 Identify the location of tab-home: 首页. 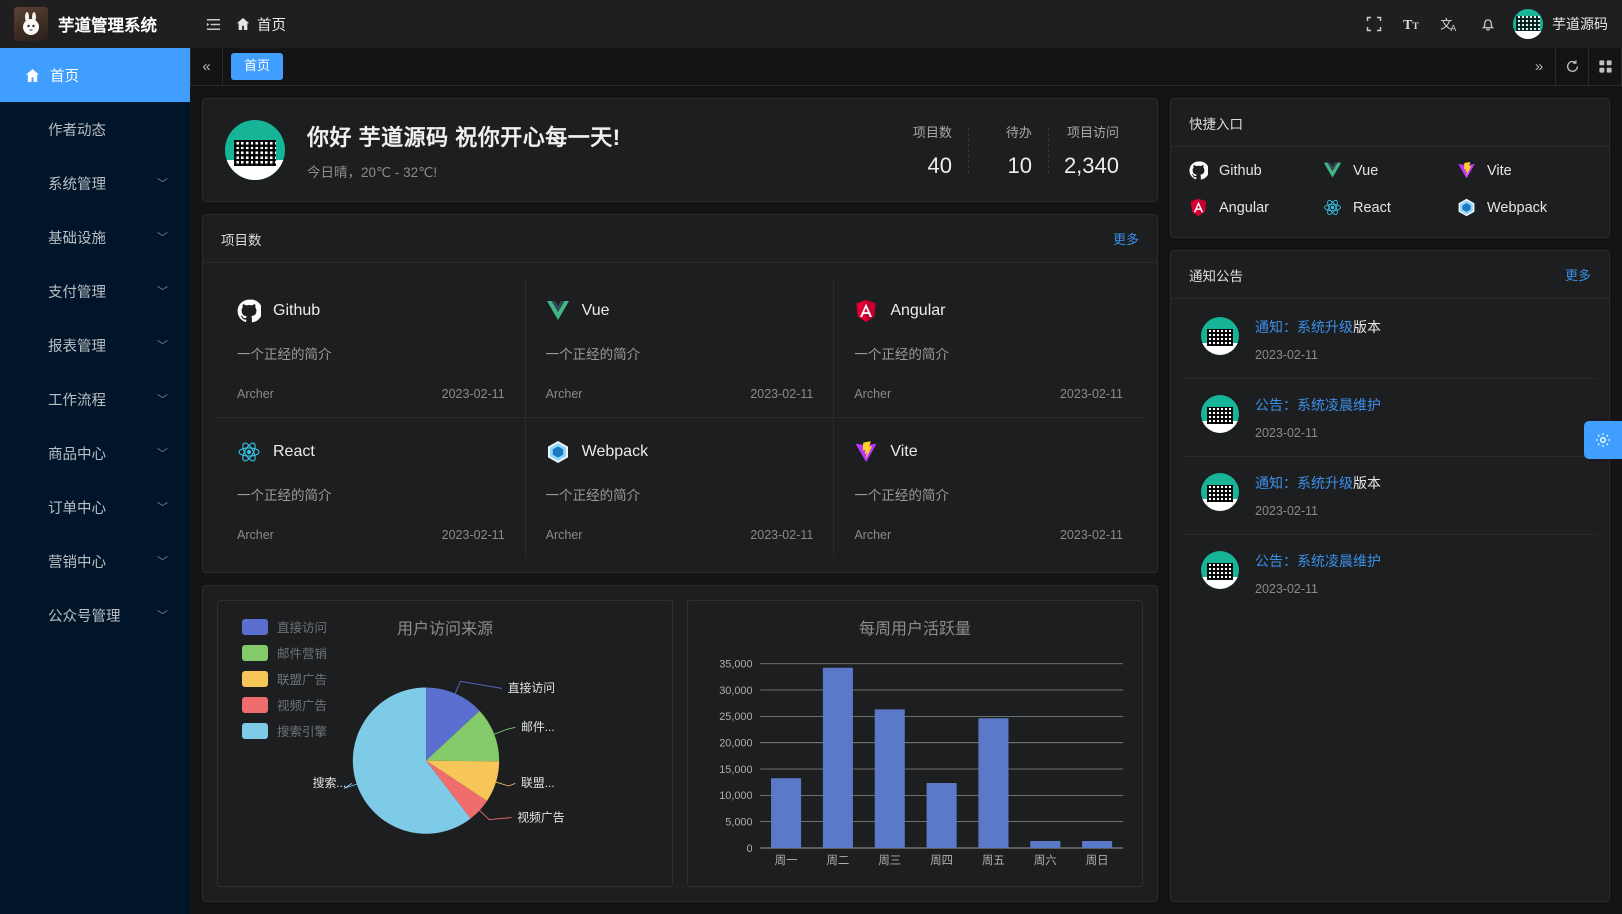
(257, 66).